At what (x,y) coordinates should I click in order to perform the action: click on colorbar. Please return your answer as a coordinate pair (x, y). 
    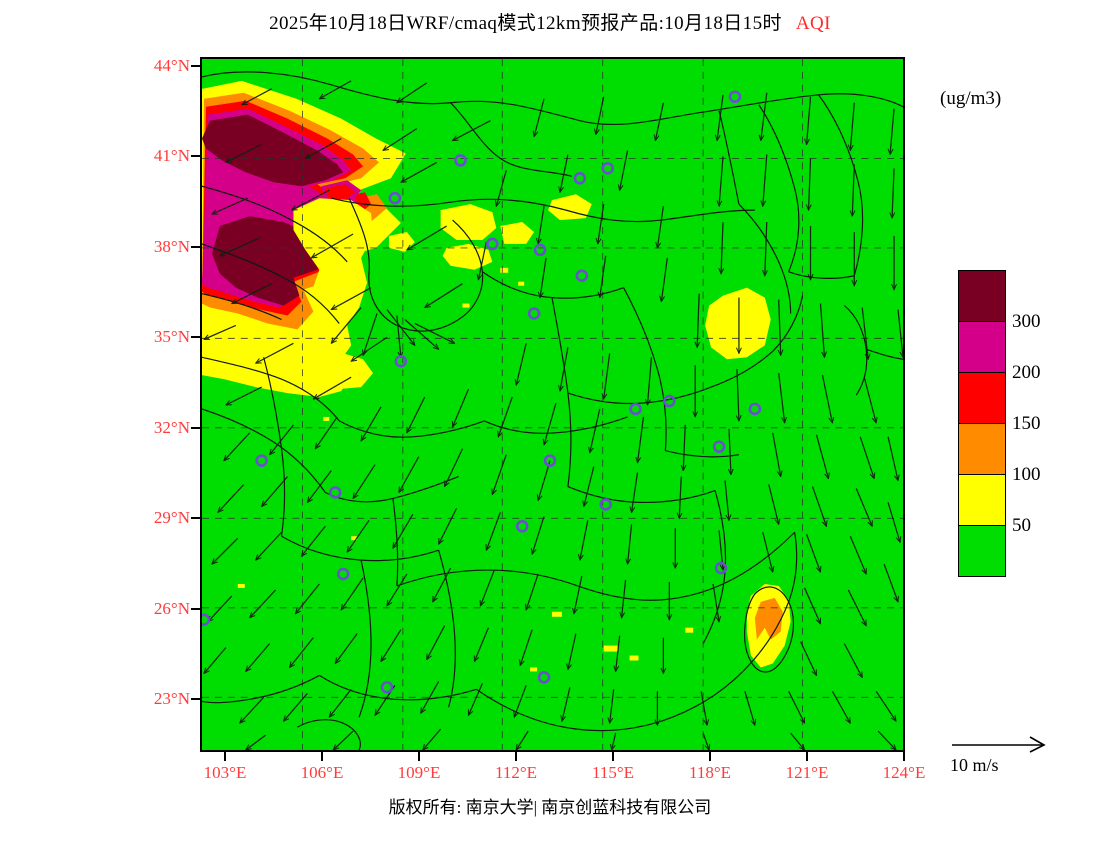
    Looking at the image, I should click on (982, 423).